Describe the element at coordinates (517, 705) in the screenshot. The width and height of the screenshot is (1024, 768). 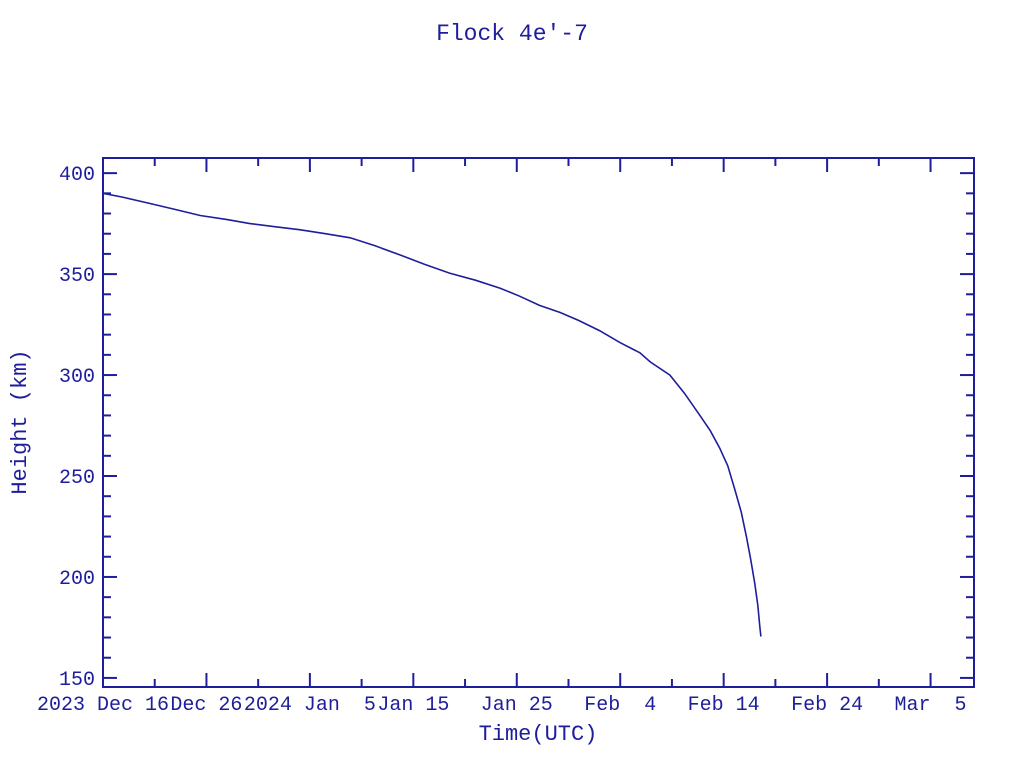
I see `x-tick-label: Jan 25` at that location.